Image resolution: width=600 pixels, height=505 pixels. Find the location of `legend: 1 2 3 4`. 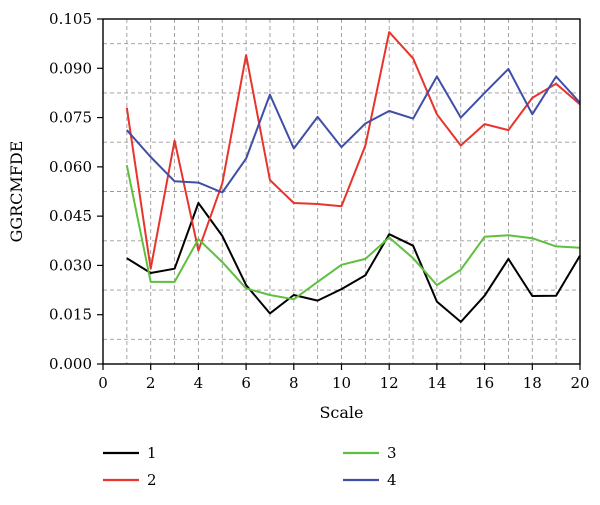

legend: 1 2 3 4 is located at coordinates (250, 466).